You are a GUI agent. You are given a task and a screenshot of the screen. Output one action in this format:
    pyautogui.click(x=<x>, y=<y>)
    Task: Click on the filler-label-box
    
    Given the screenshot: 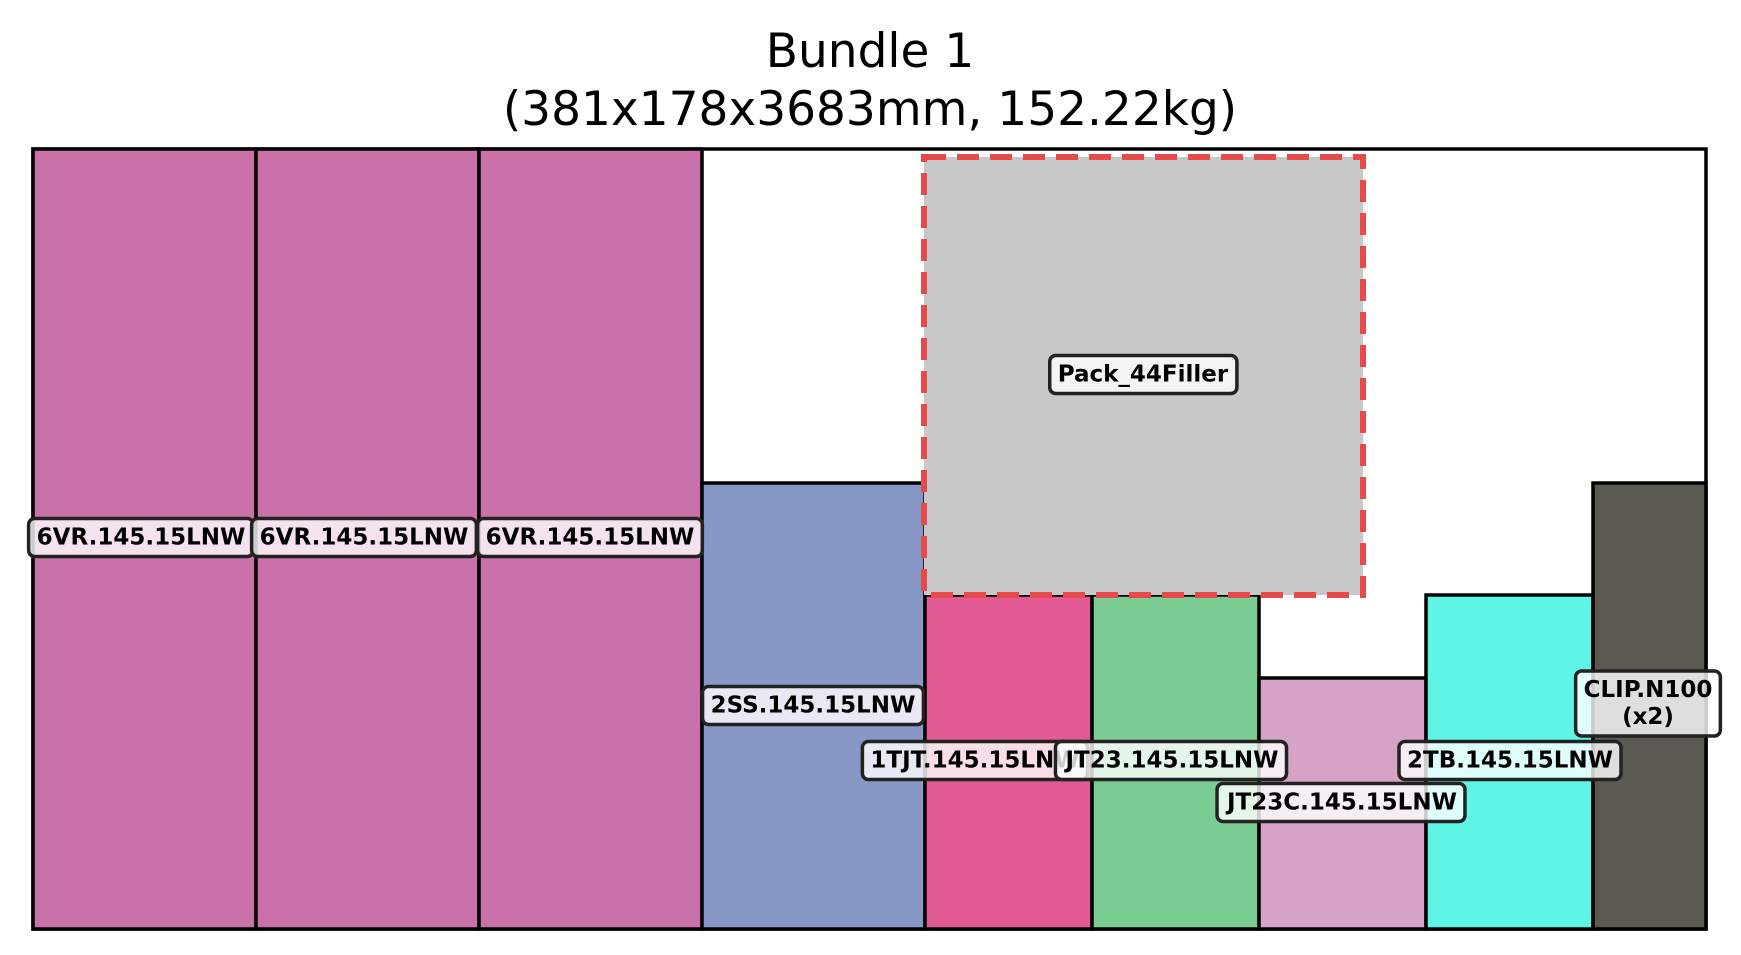 What is the action you would take?
    pyautogui.click(x=1143, y=374)
    